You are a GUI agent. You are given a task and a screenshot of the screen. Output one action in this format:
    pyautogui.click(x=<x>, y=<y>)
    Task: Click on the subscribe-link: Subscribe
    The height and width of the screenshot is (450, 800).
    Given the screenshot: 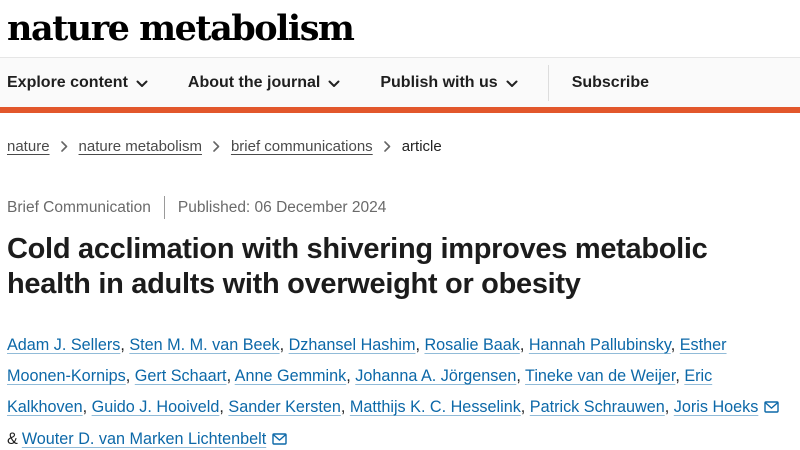 What is the action you would take?
    pyautogui.click(x=610, y=82)
    